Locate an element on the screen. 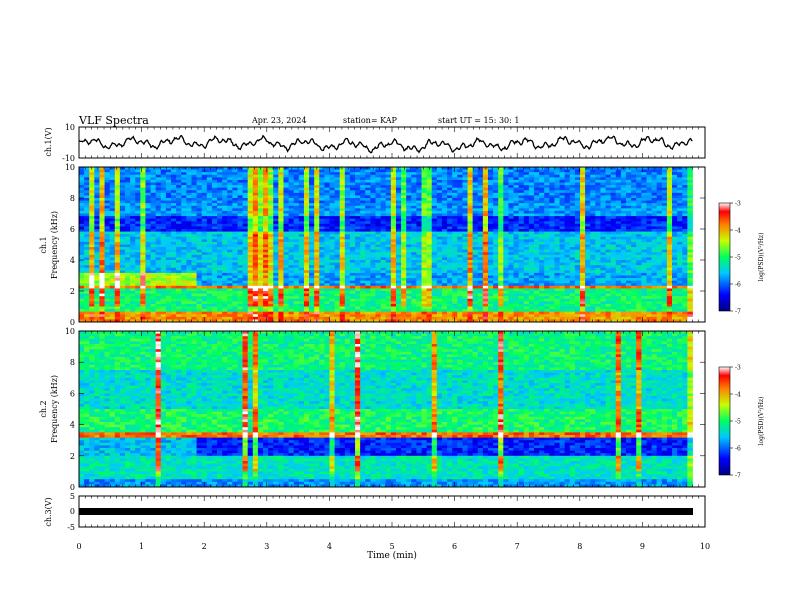 This screenshot has width=792, height=612. ch2-colorbar: -3 -4 -5 -6 -7 log(PSD)(V²/Hz) is located at coordinates (741, 422).